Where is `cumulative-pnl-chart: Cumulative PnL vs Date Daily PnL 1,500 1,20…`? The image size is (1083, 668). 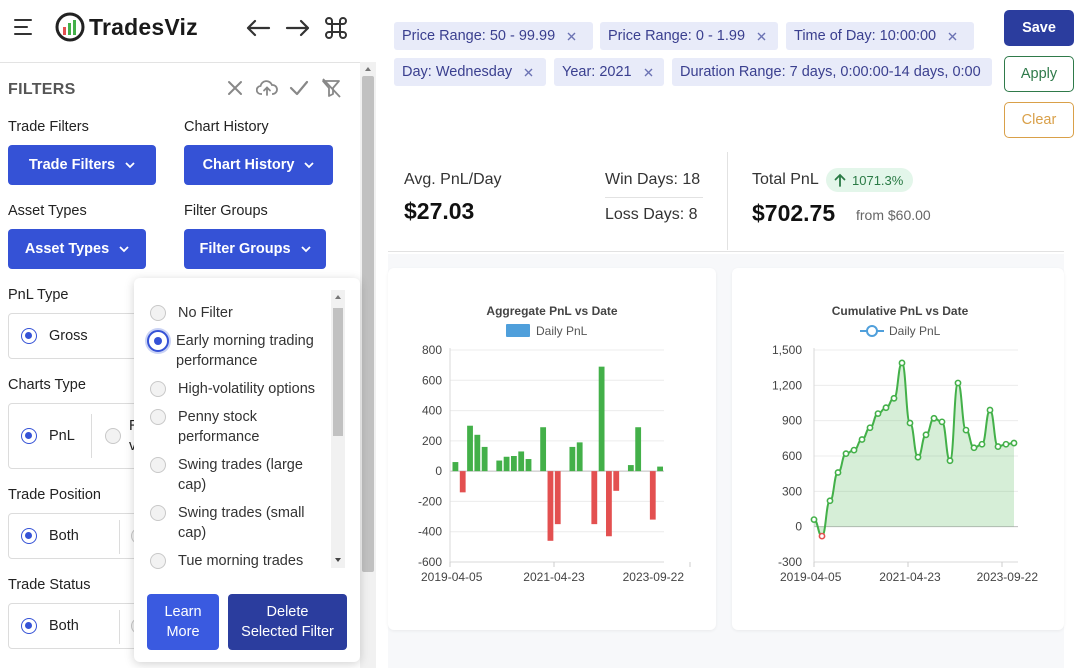
cumulative-pnl-chart: Cumulative PnL vs Date Daily PnL 1,500 1,20… is located at coordinates (905, 444).